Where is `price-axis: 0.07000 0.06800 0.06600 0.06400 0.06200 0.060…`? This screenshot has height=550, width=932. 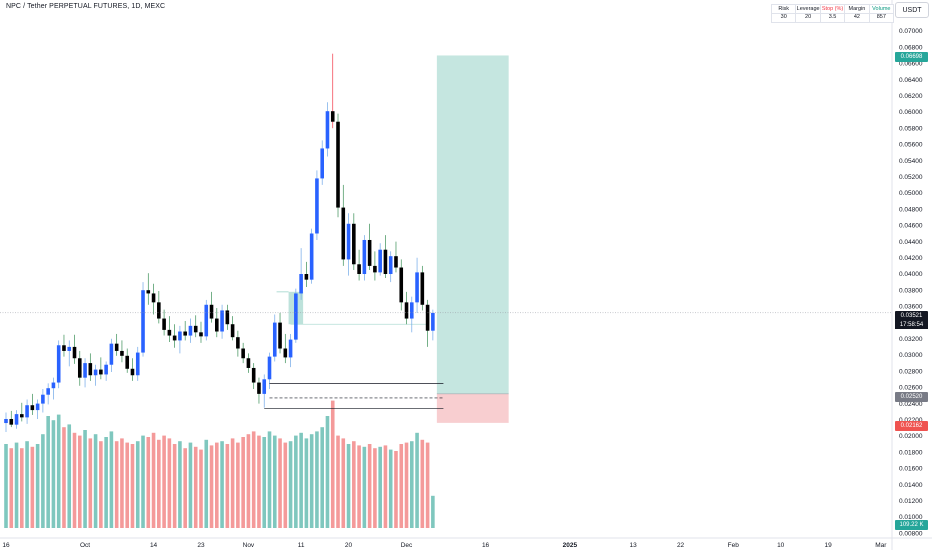
price-axis: 0.07000 0.06800 0.06600 0.06400 0.06200 0.060… is located at coordinates (907, 275).